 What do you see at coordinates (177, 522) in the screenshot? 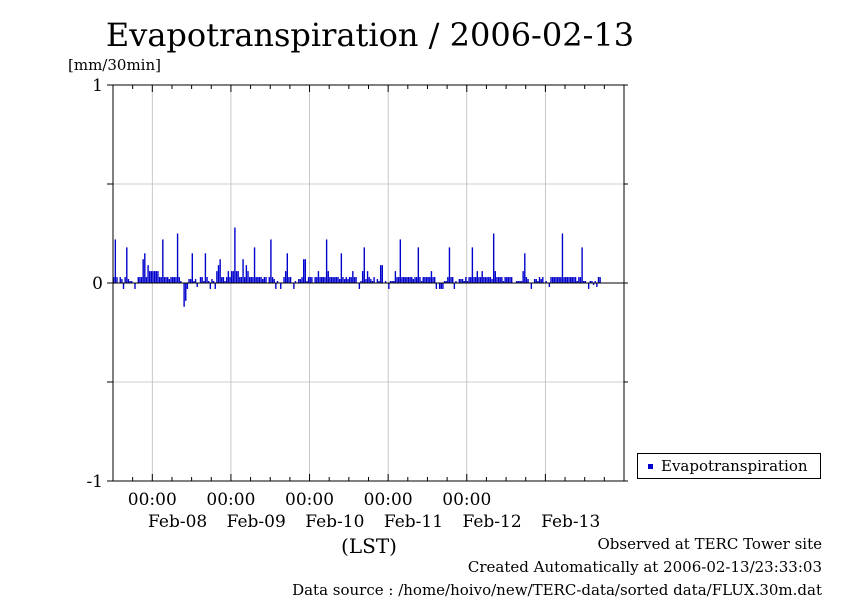
I see `x-date-tick-label: Feb-08` at bounding box center [177, 522].